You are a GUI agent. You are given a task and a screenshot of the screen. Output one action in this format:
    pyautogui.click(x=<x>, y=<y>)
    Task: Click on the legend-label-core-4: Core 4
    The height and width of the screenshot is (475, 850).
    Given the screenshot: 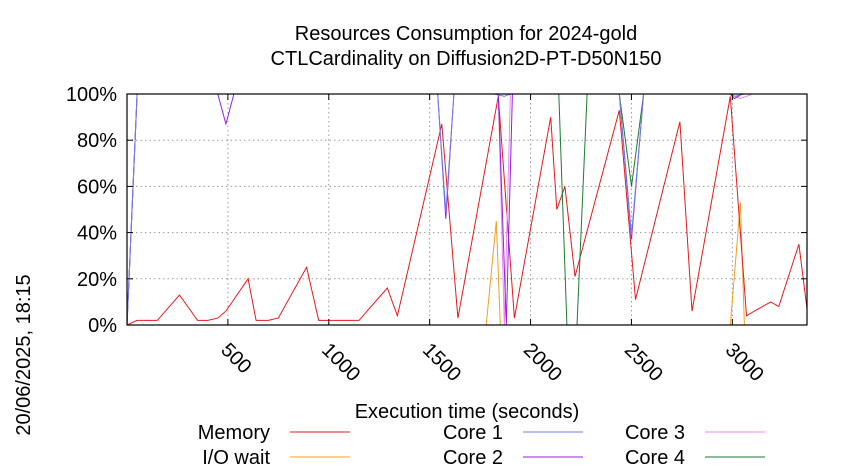 What is the action you would take?
    pyautogui.click(x=655, y=458)
    